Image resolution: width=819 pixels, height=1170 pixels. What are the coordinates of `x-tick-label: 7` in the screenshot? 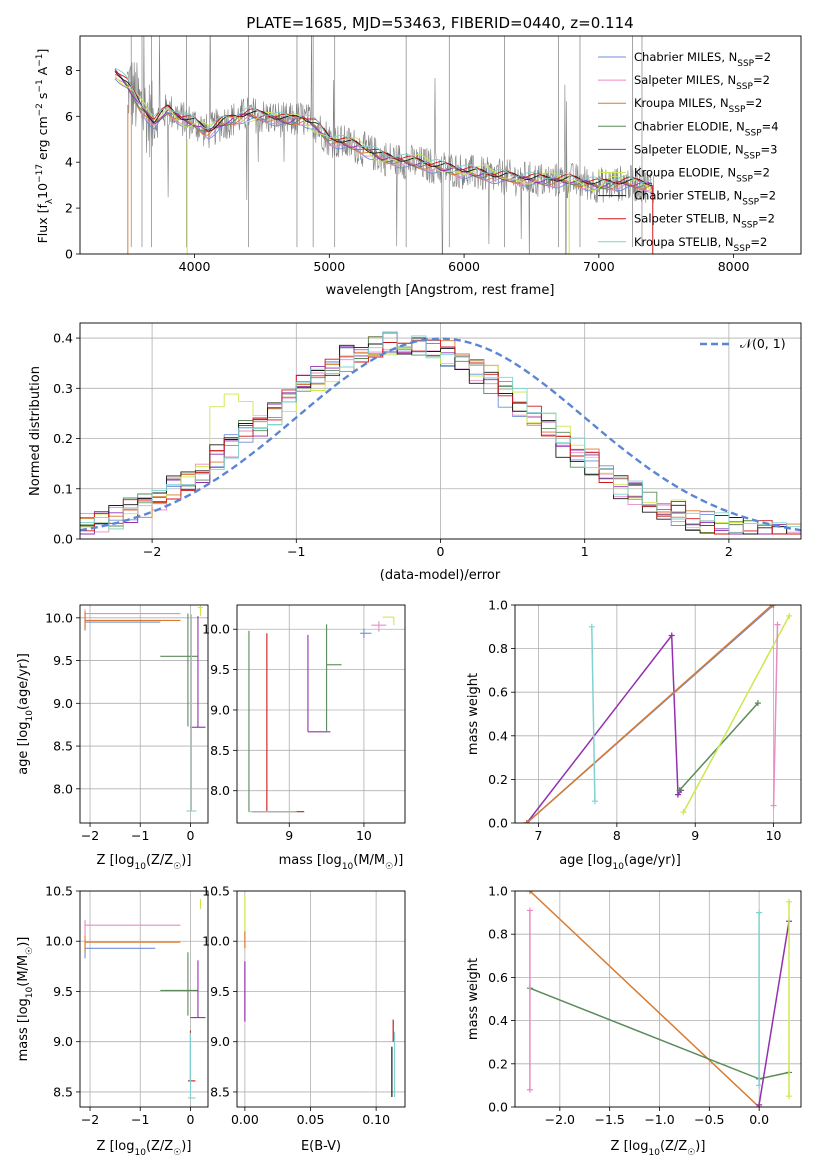 It's located at (539, 835).